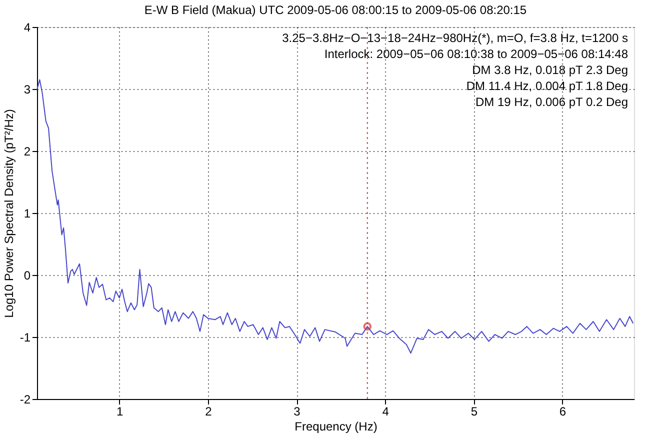  What do you see at coordinates (476, 54) in the screenshot?
I see `annotation: Interlock: 2009−05−06 08:10:38 to 2009−05−06 08:14:48` at bounding box center [476, 54].